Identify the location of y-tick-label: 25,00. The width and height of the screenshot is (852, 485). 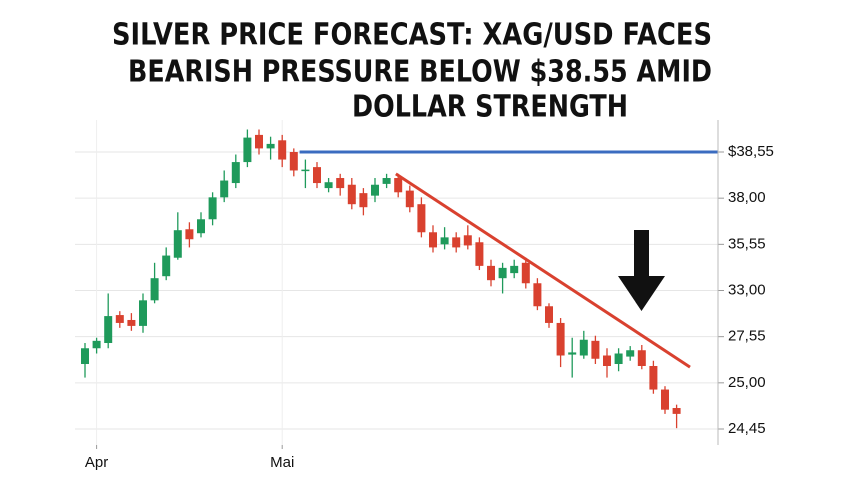
(747, 382).